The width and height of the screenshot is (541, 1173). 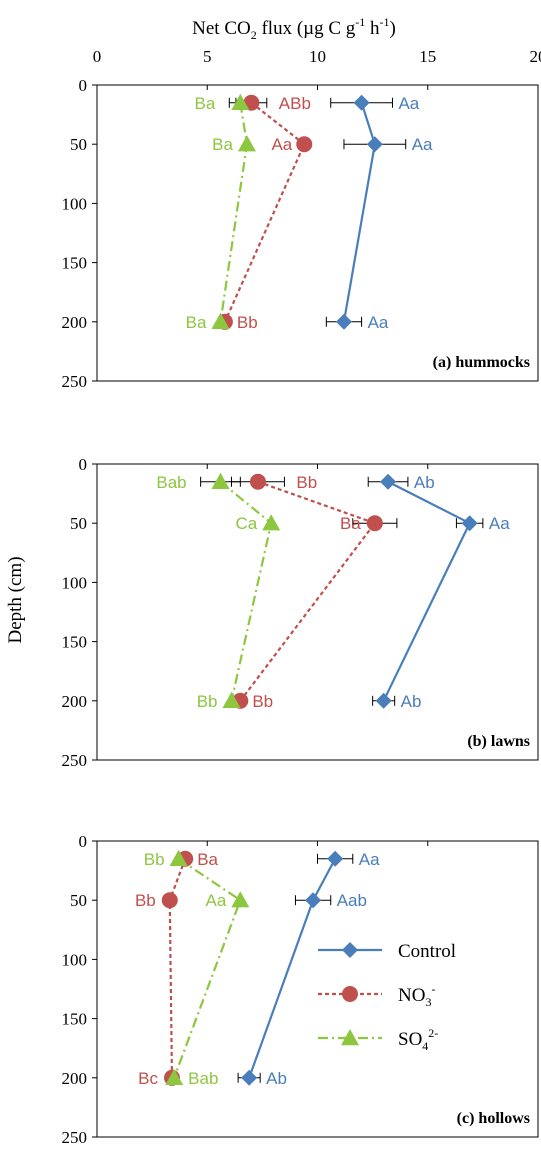 What do you see at coordinates (294, 28) in the screenshot?
I see `x-axis-title: Net CO2 flux (µg C g-1 h-1)` at bounding box center [294, 28].